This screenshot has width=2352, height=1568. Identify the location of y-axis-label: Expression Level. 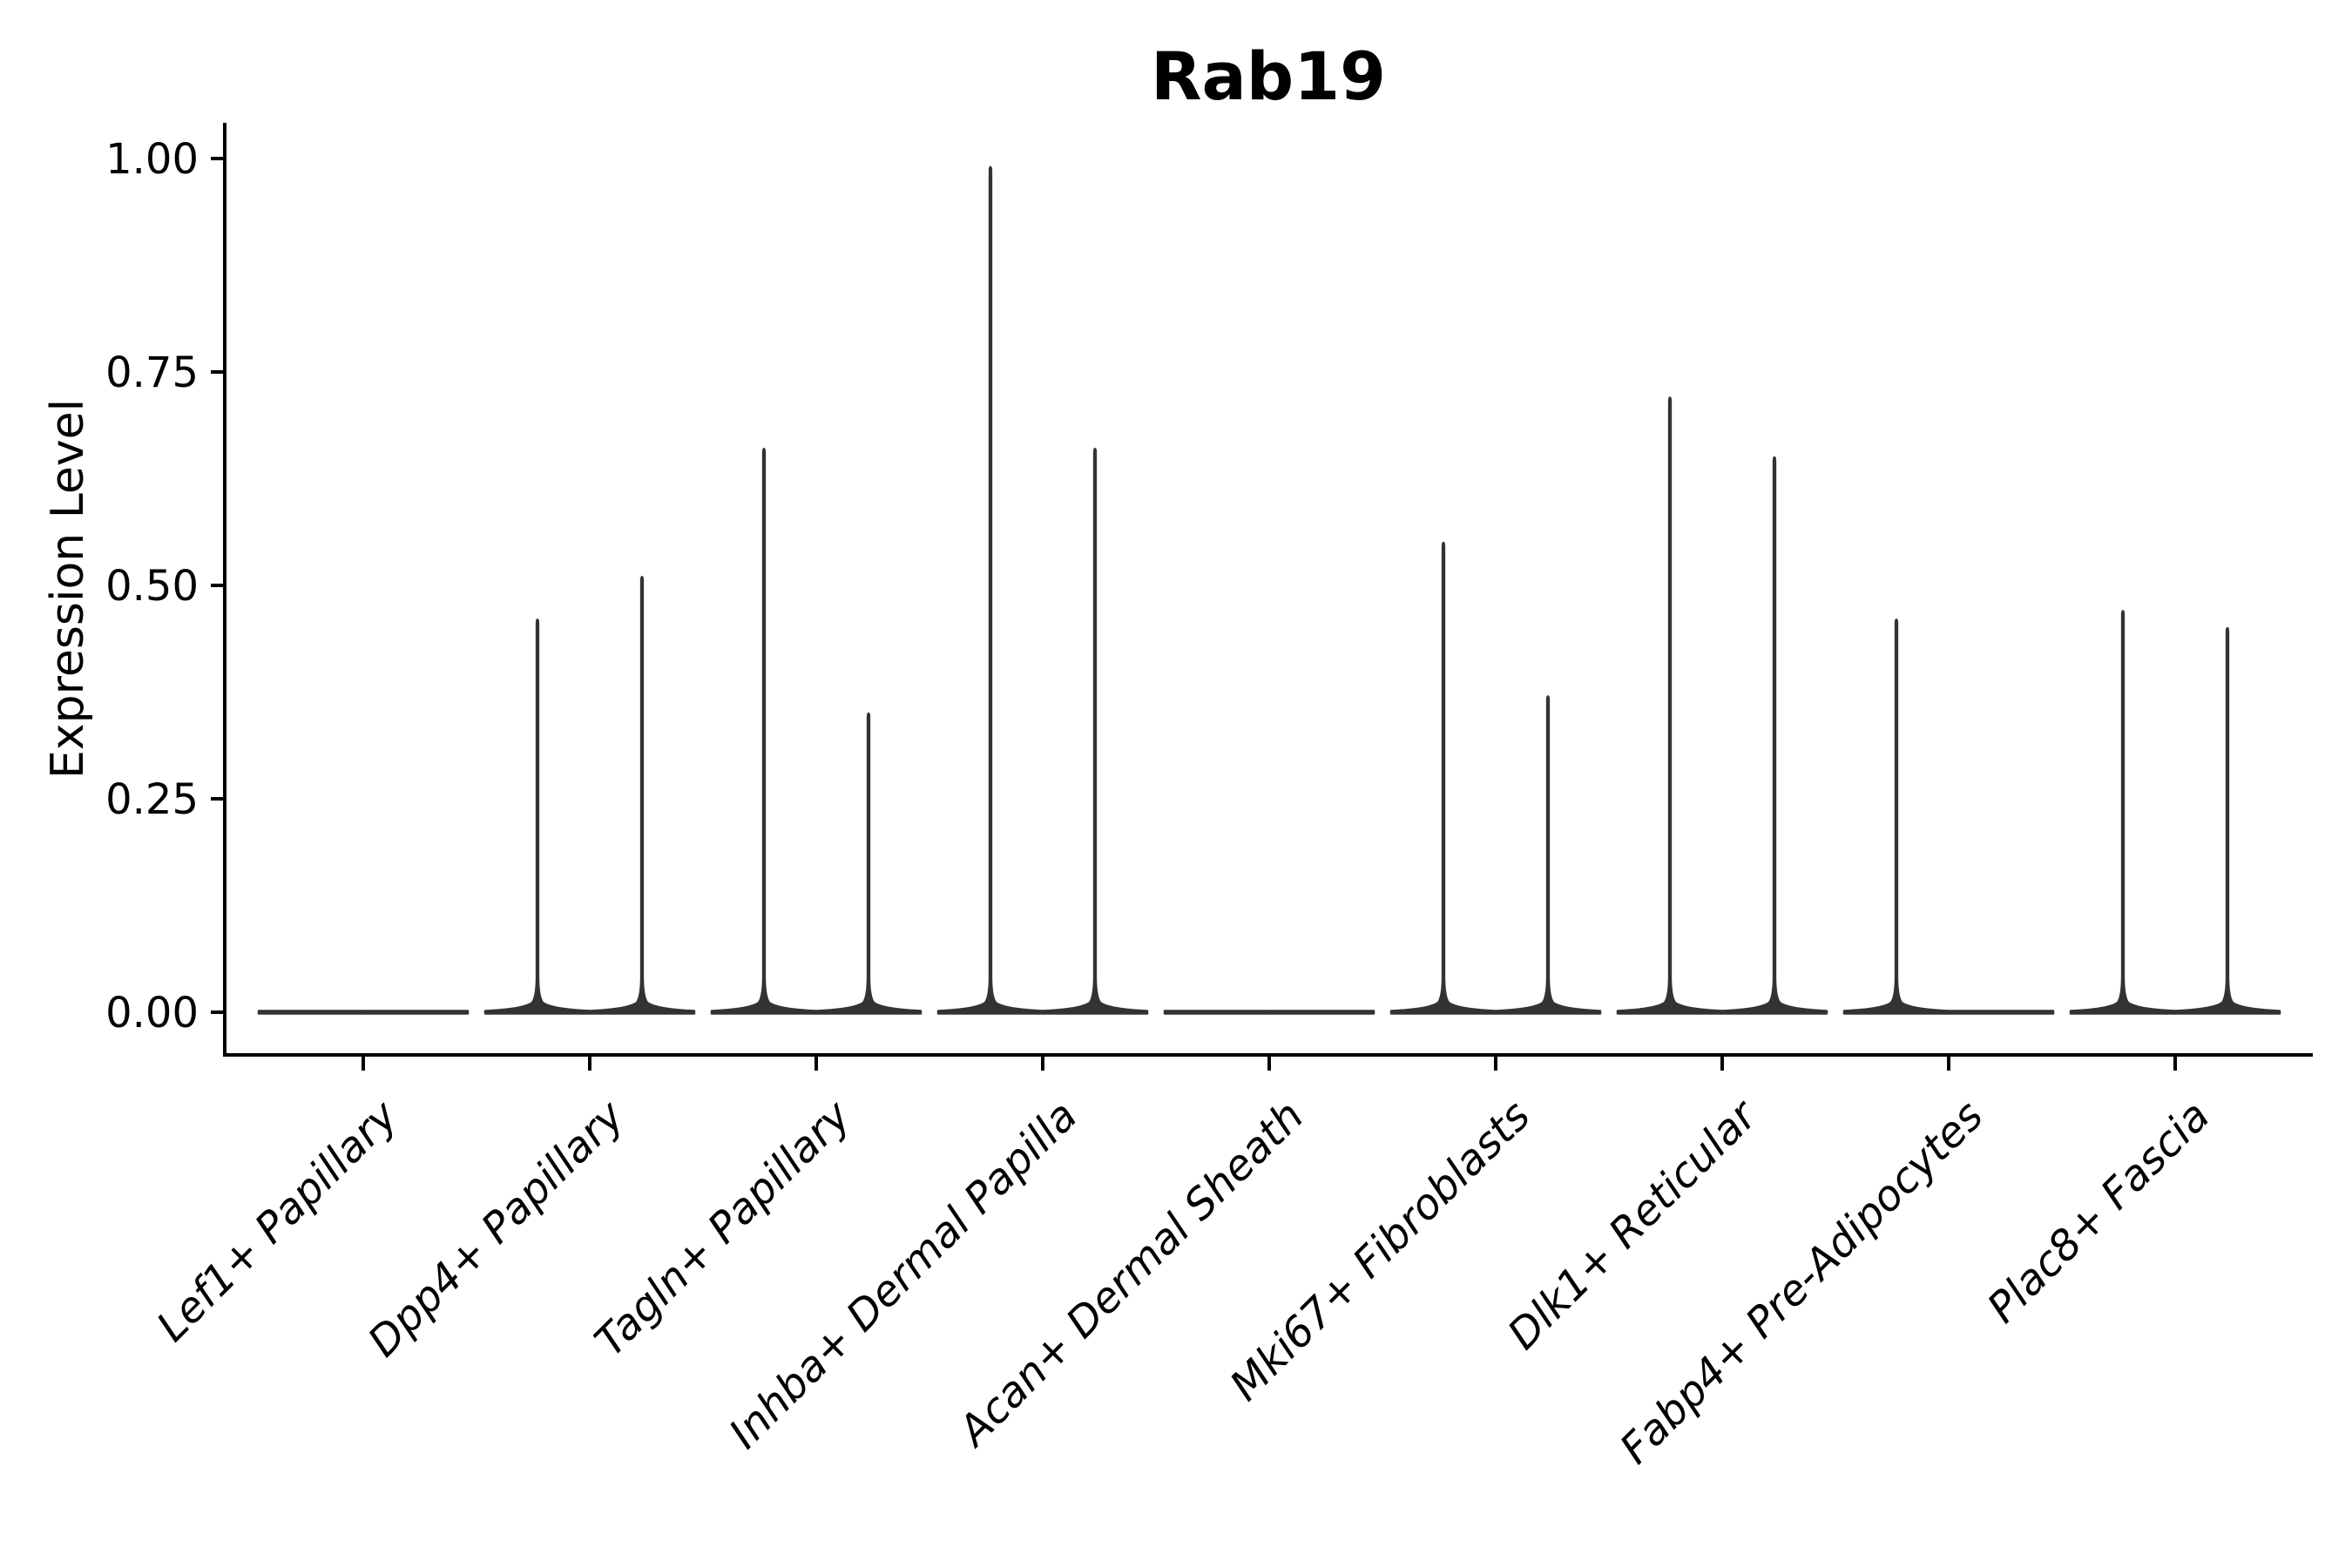
(68, 589).